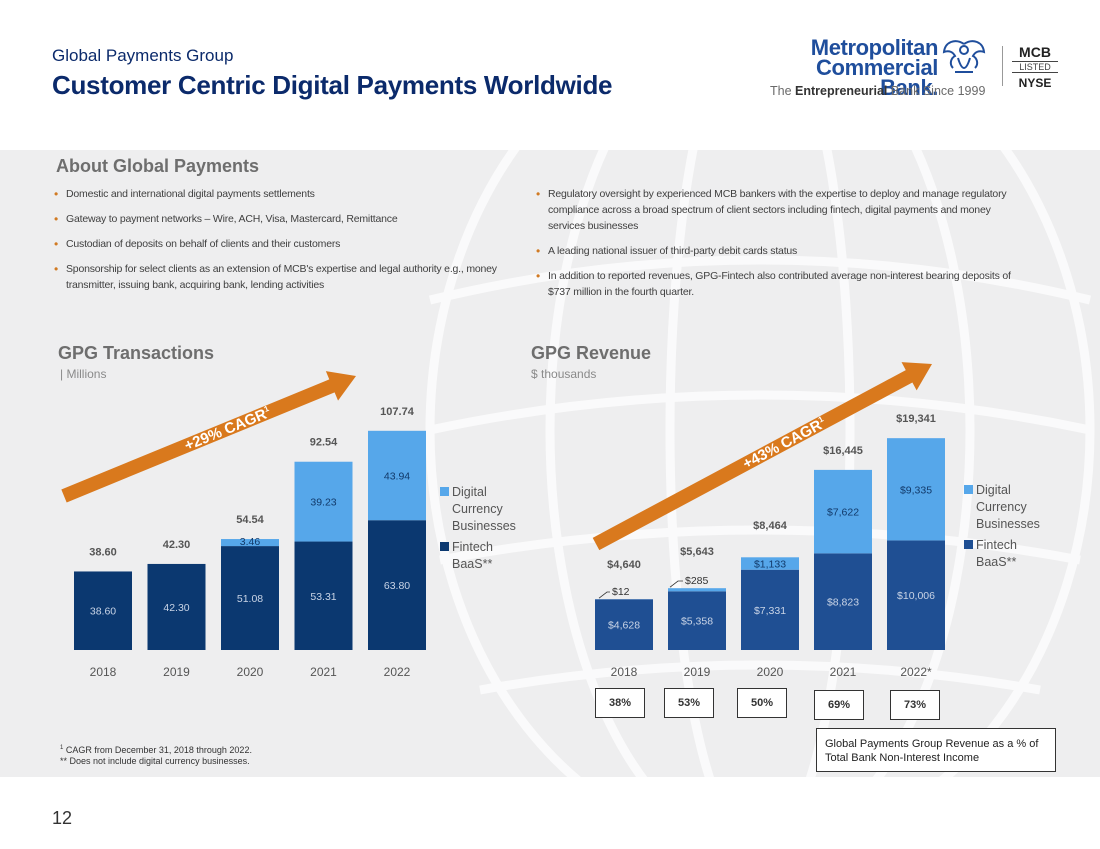  Describe the element at coordinates (624, 565) in the screenshot. I see `bar-total-label: $4,640` at that location.